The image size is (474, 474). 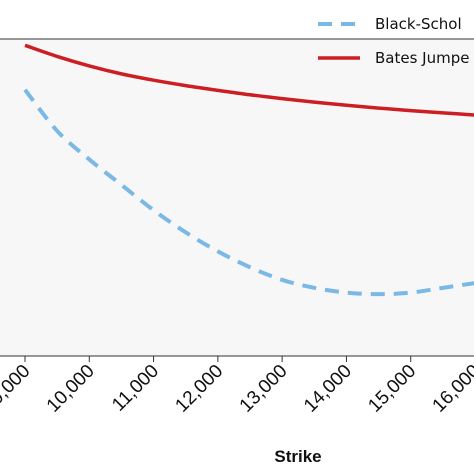 What do you see at coordinates (393, 41) in the screenshot?
I see `legend: Black-Schol Bates Jumpe` at bounding box center [393, 41].